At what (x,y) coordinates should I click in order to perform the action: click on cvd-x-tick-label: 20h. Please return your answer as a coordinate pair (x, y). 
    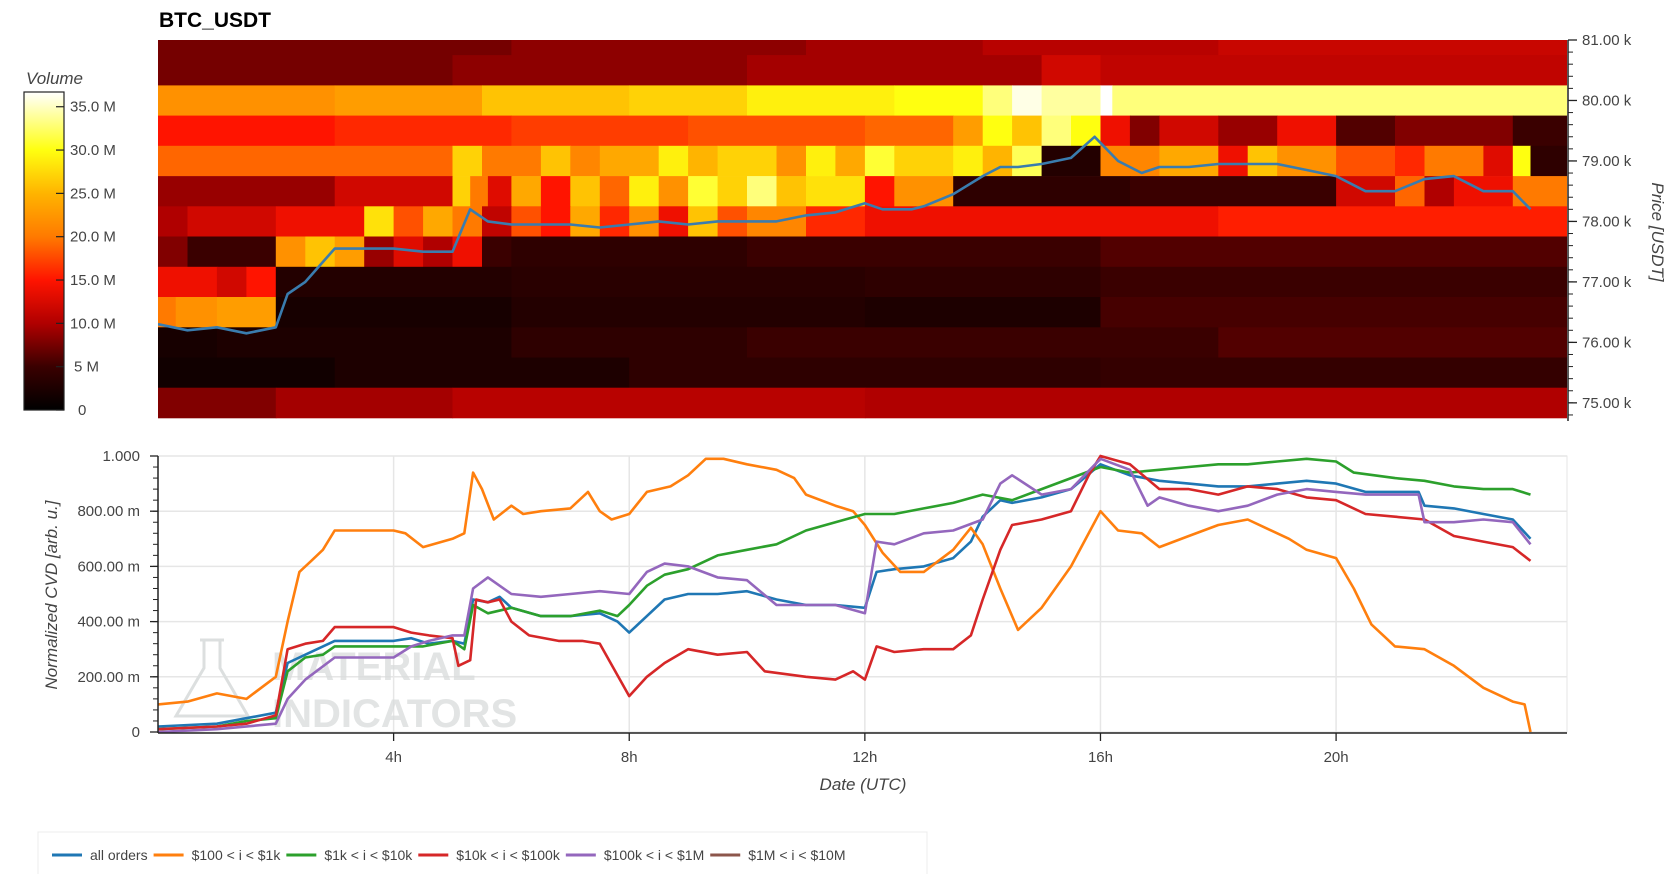
    Looking at the image, I should click on (1336, 757).